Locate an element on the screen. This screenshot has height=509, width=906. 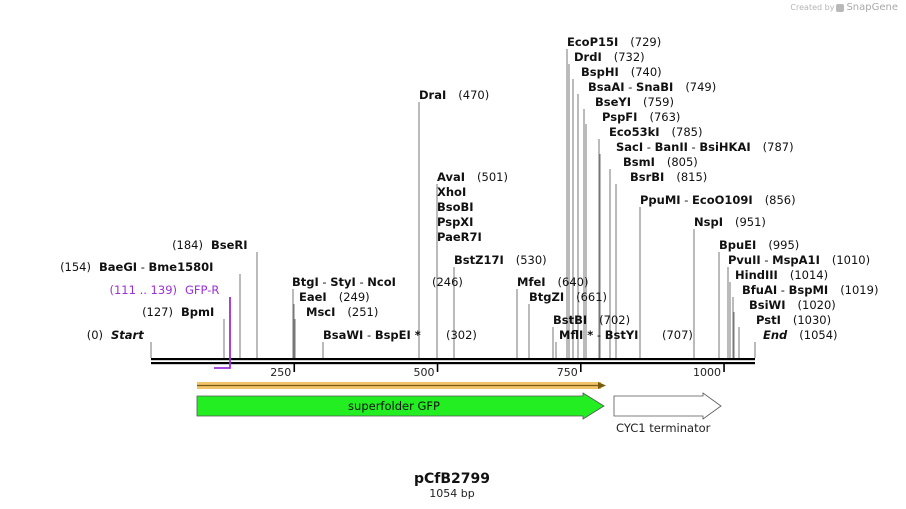
site-label-nspi: NspI is located at coordinates (708, 222).